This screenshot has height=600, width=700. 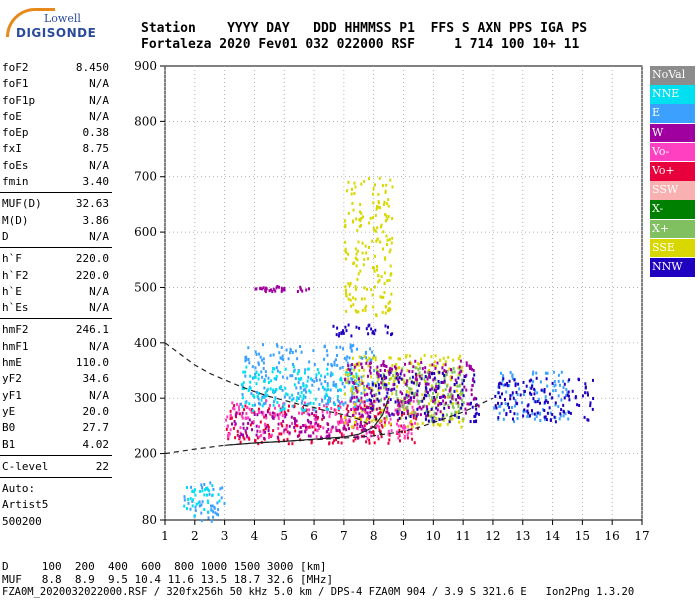 What do you see at coordinates (15, 220) in the screenshot?
I see `param-name: M(D)` at bounding box center [15, 220].